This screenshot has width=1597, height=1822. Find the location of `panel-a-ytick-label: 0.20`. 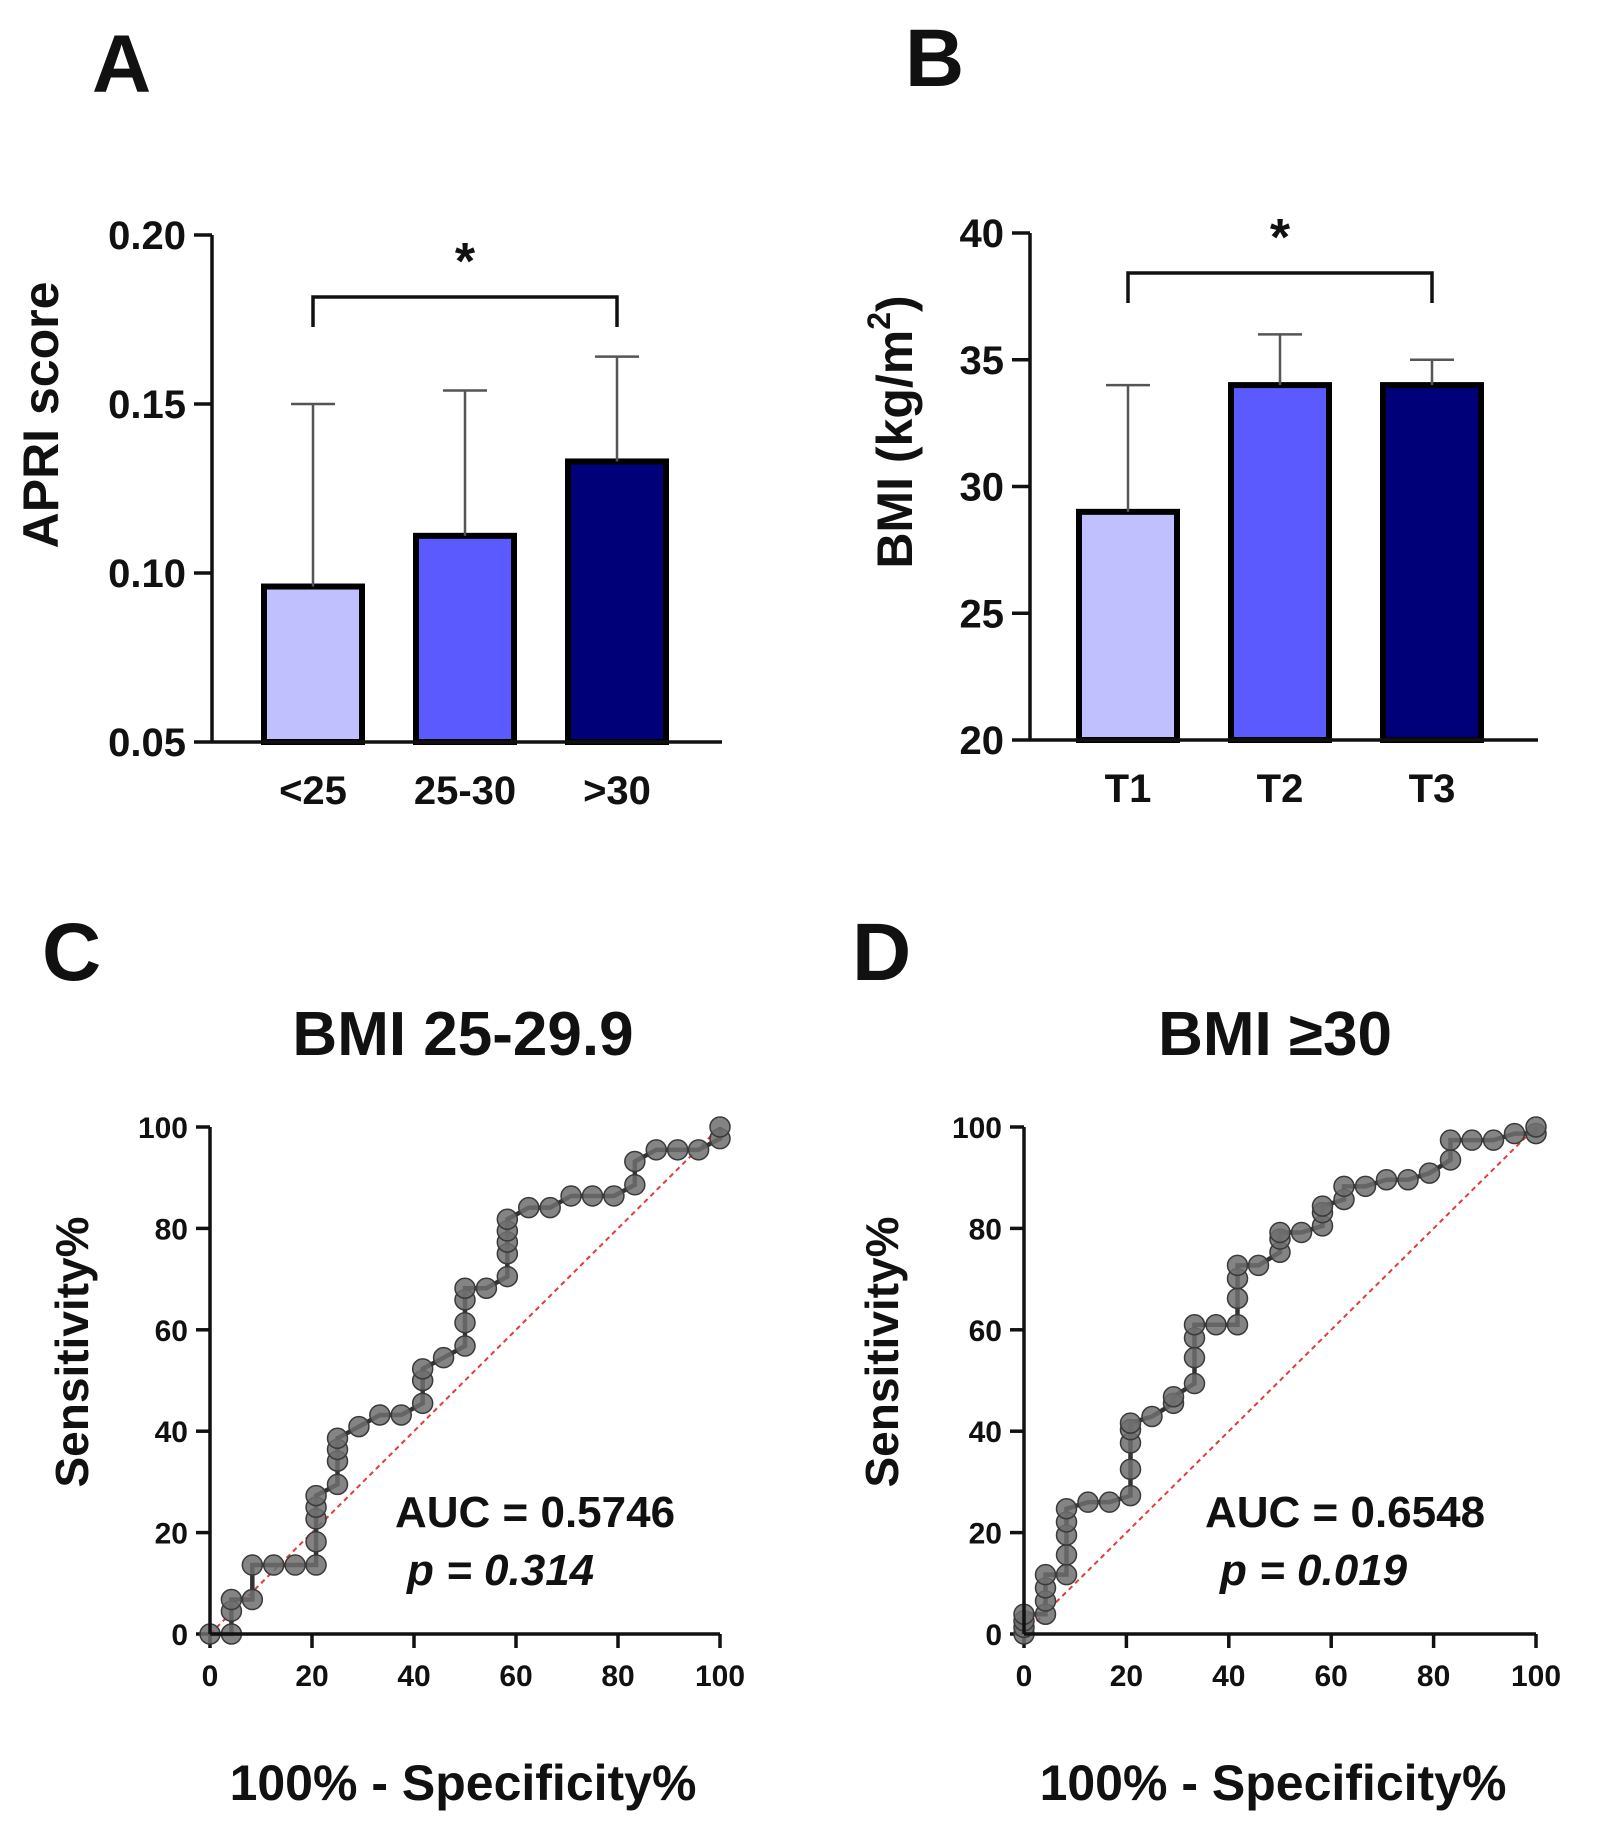

panel-a-ytick-label: 0.20 is located at coordinates (147, 236).